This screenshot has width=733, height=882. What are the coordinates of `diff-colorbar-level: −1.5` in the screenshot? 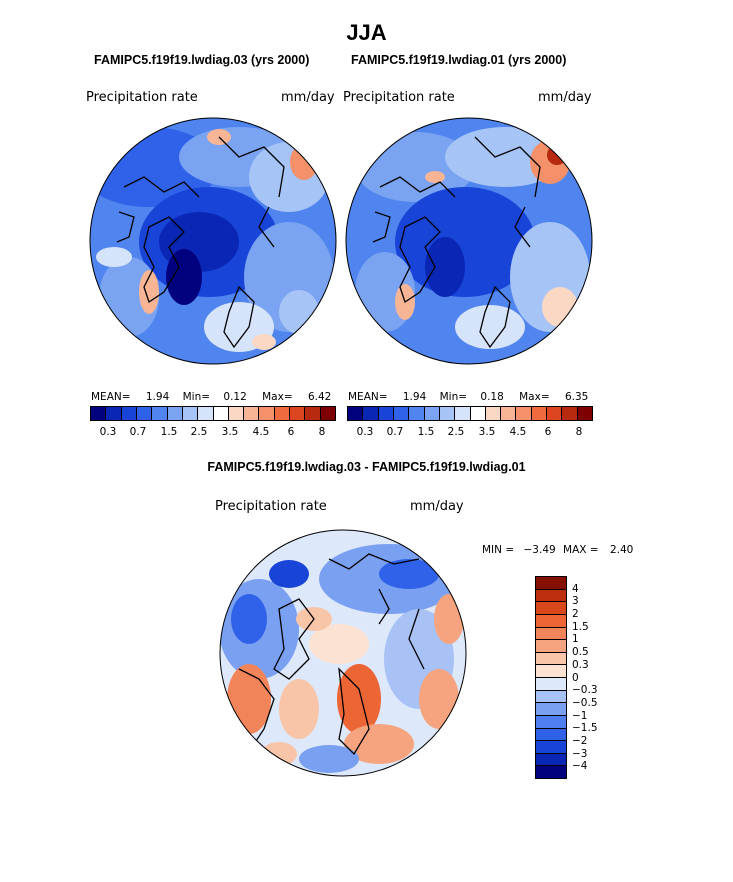 It's located at (585, 728).